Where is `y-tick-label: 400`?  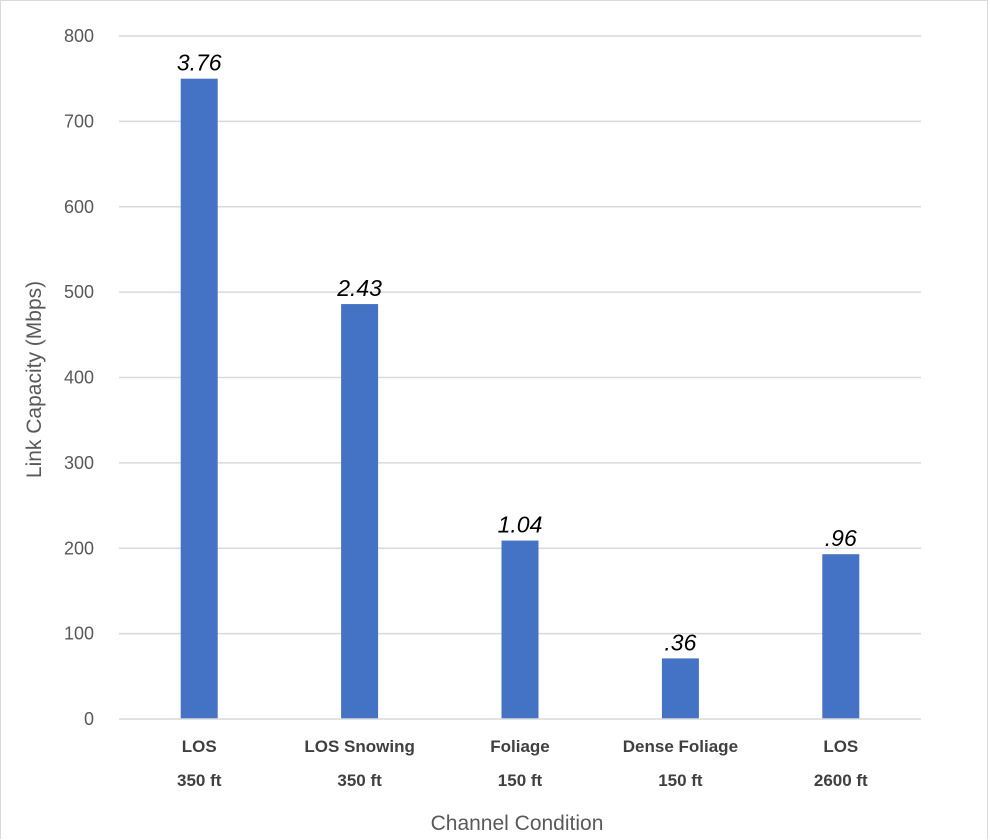 y-tick-label: 400 is located at coordinates (79, 378).